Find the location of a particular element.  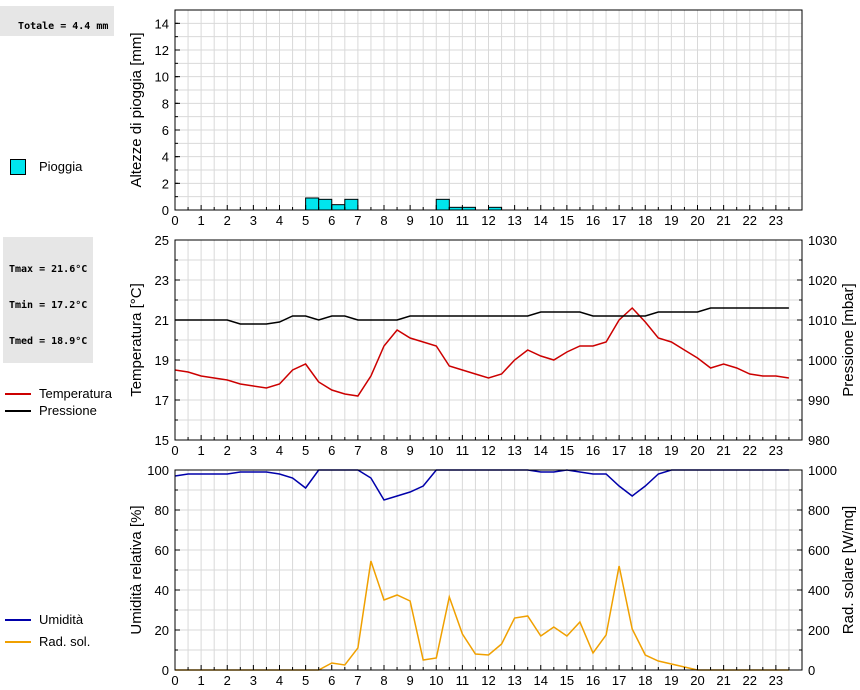

legend-label-rad-sol: Rad. sol. is located at coordinates (65, 642).